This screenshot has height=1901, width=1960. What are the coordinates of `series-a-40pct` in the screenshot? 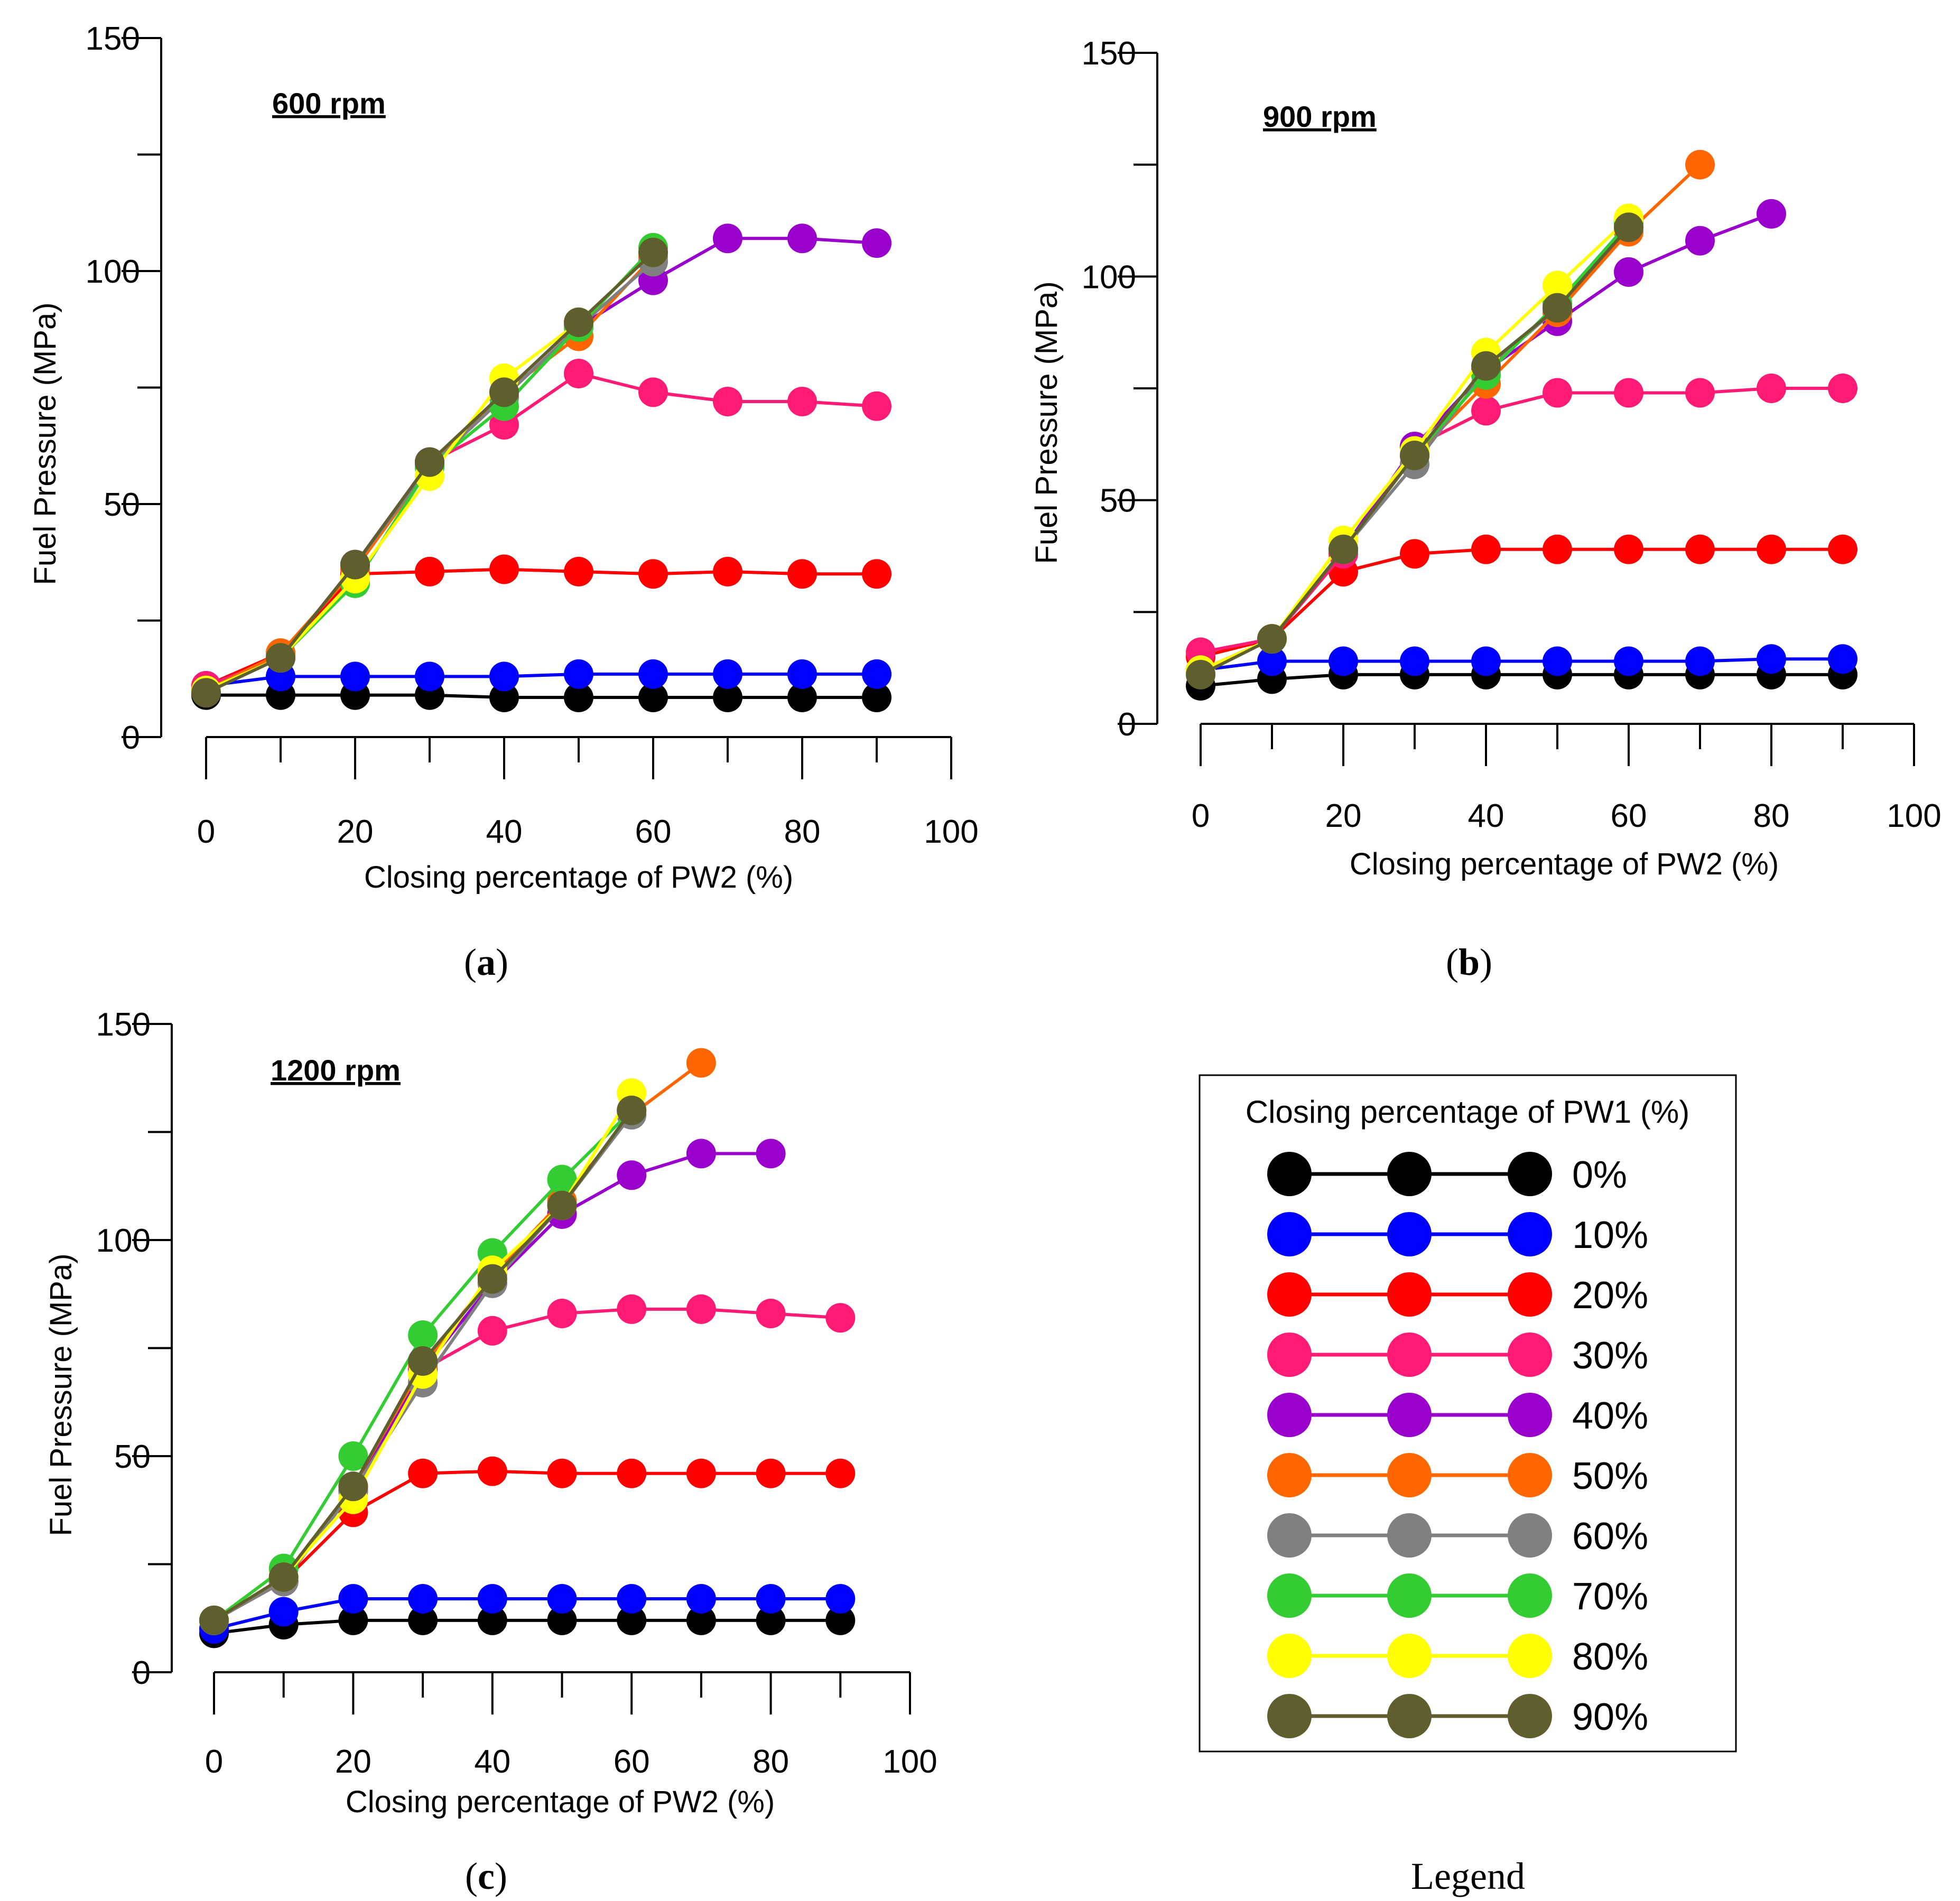 It's located at (541, 464).